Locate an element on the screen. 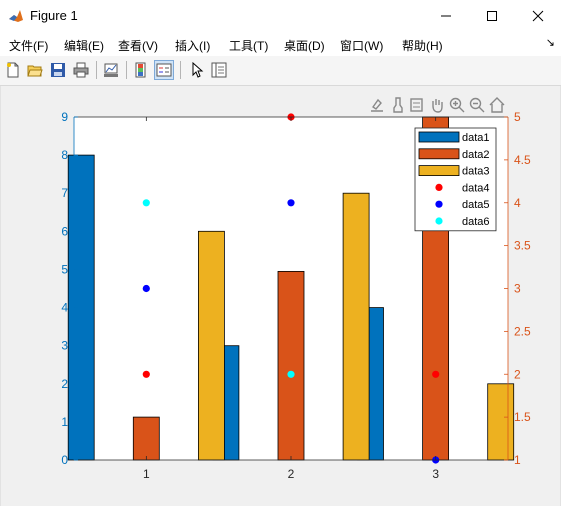 Image resolution: width=561 pixels, height=506 pixels. insert-colorbar-button is located at coordinates (142, 70).